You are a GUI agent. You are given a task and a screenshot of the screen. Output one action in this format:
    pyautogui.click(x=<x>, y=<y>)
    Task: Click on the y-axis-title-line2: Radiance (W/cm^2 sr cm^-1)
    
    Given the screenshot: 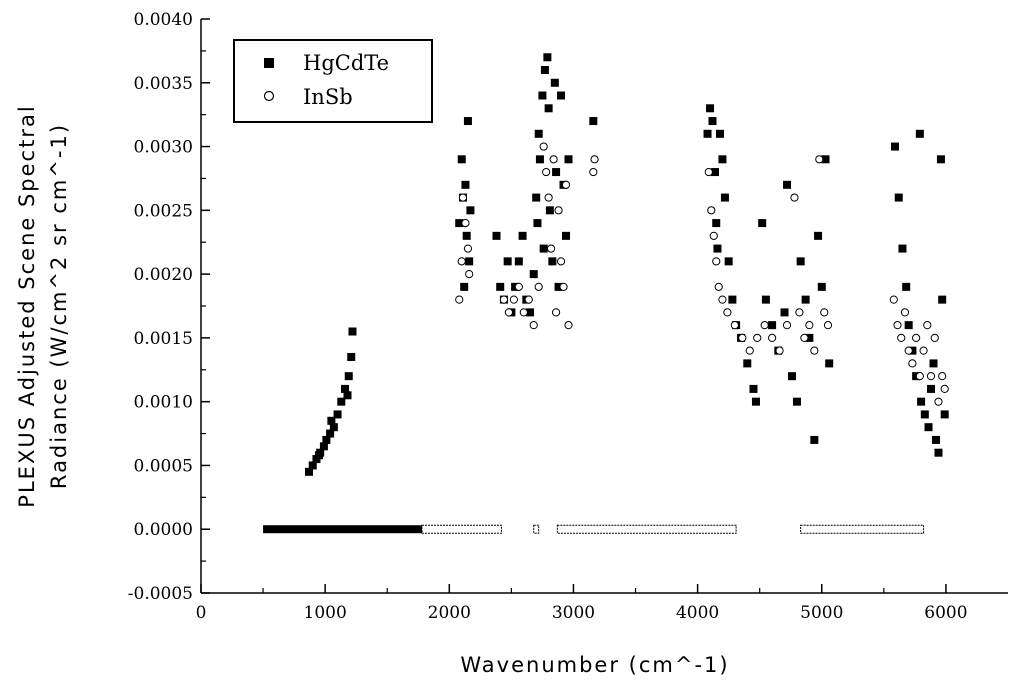 What is the action you would take?
    pyautogui.click(x=59, y=306)
    